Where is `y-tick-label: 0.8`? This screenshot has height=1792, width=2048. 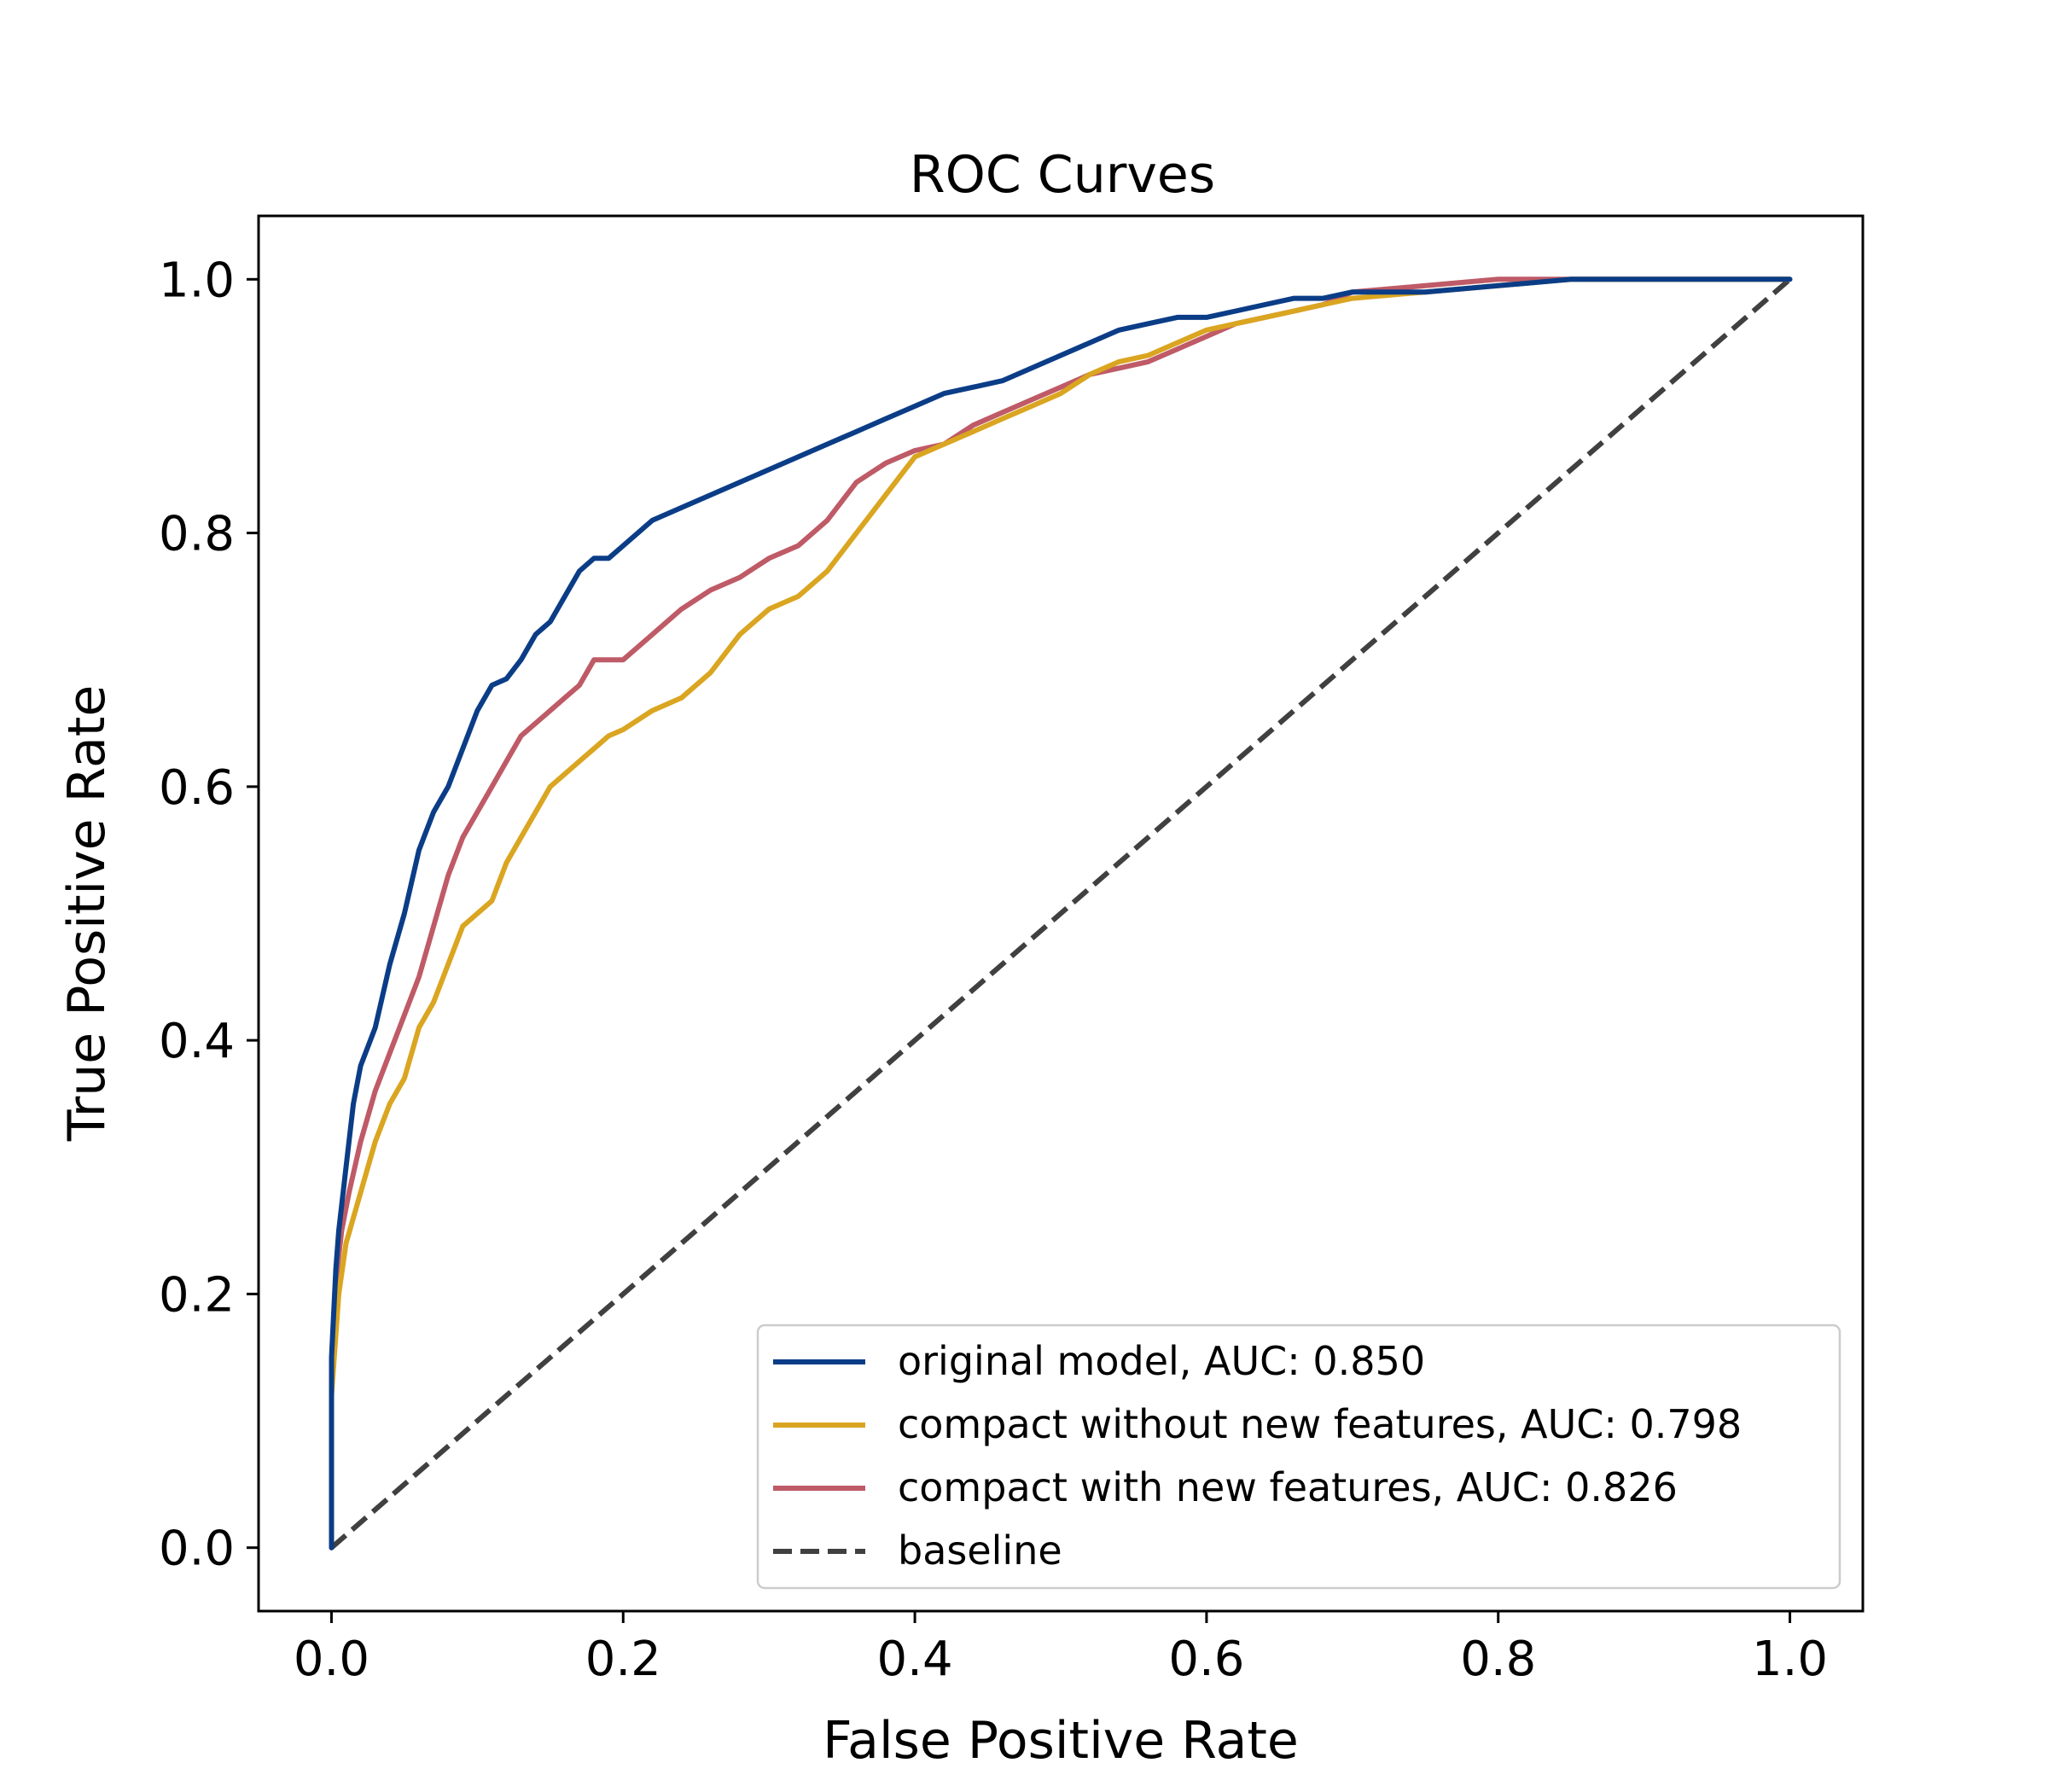 y-tick-label: 0.8 is located at coordinates (197, 534).